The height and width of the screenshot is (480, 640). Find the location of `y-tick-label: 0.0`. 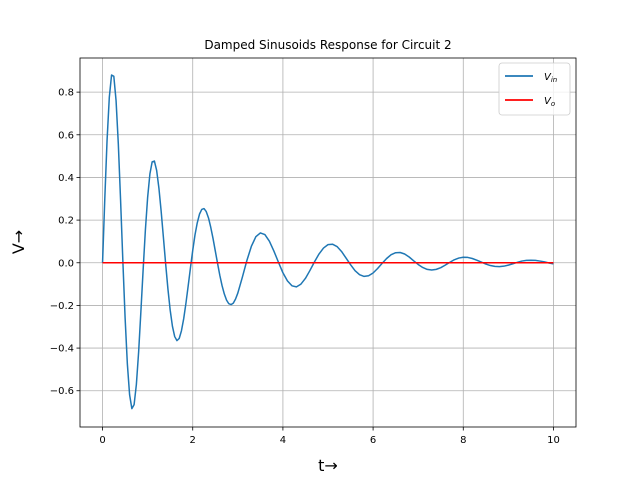

y-tick-label: 0.0 is located at coordinates (66, 263).